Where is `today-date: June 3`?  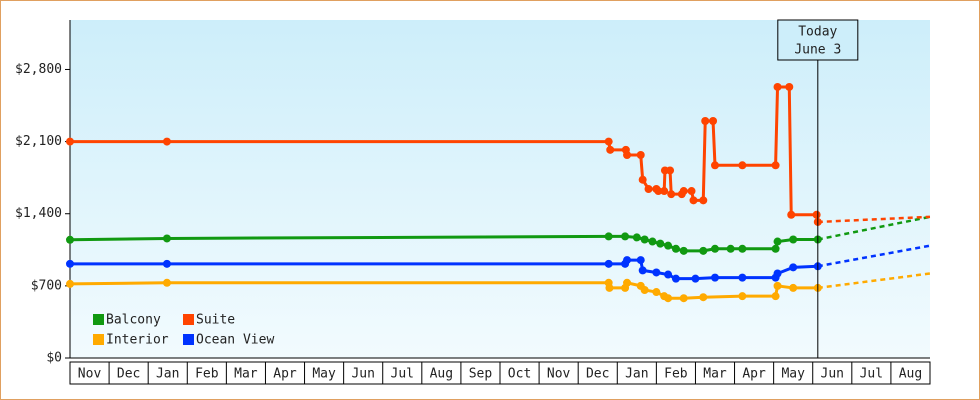 today-date: June 3 is located at coordinates (817, 50).